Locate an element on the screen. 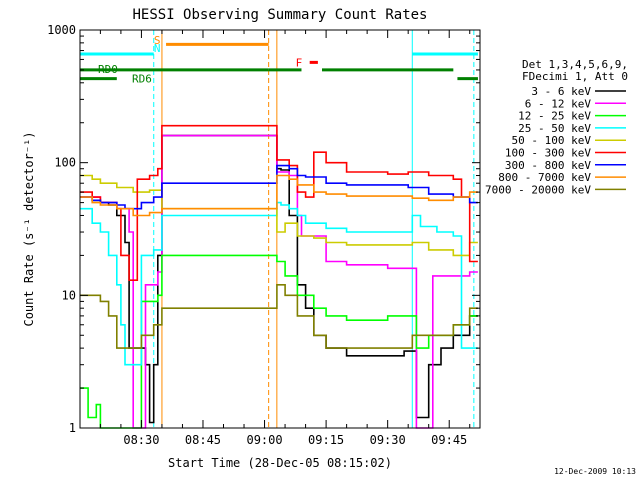  y-tick-label: 100 is located at coordinates (65, 163).